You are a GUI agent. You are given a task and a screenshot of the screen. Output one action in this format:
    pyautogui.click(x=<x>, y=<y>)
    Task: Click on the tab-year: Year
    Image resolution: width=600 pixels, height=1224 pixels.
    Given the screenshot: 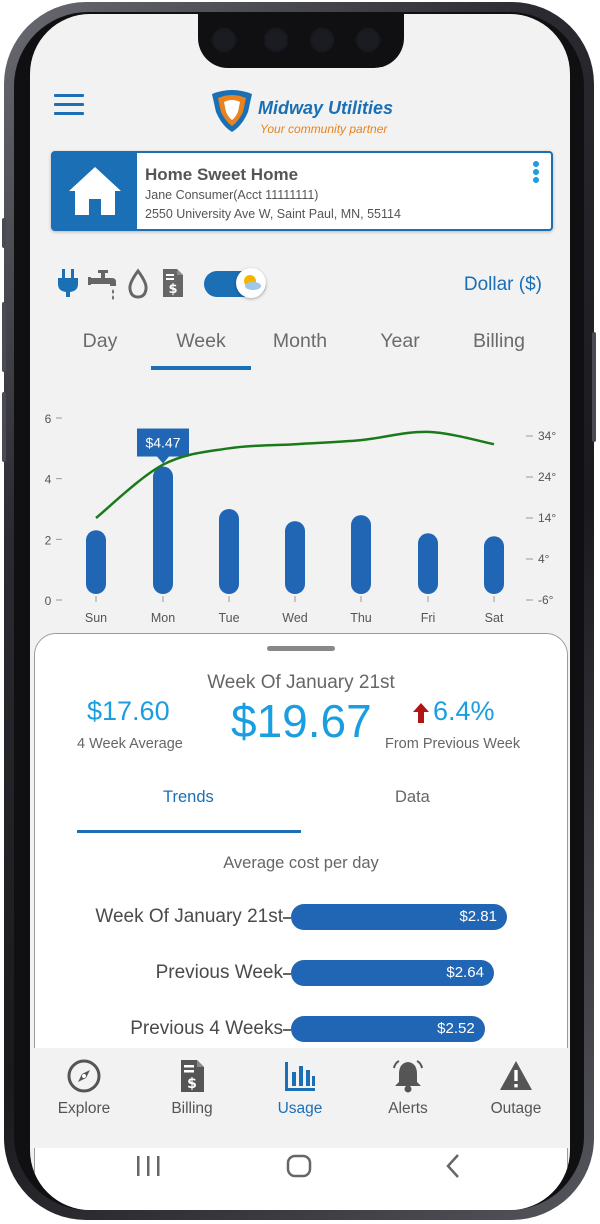 What is the action you would take?
    pyautogui.click(x=400, y=341)
    